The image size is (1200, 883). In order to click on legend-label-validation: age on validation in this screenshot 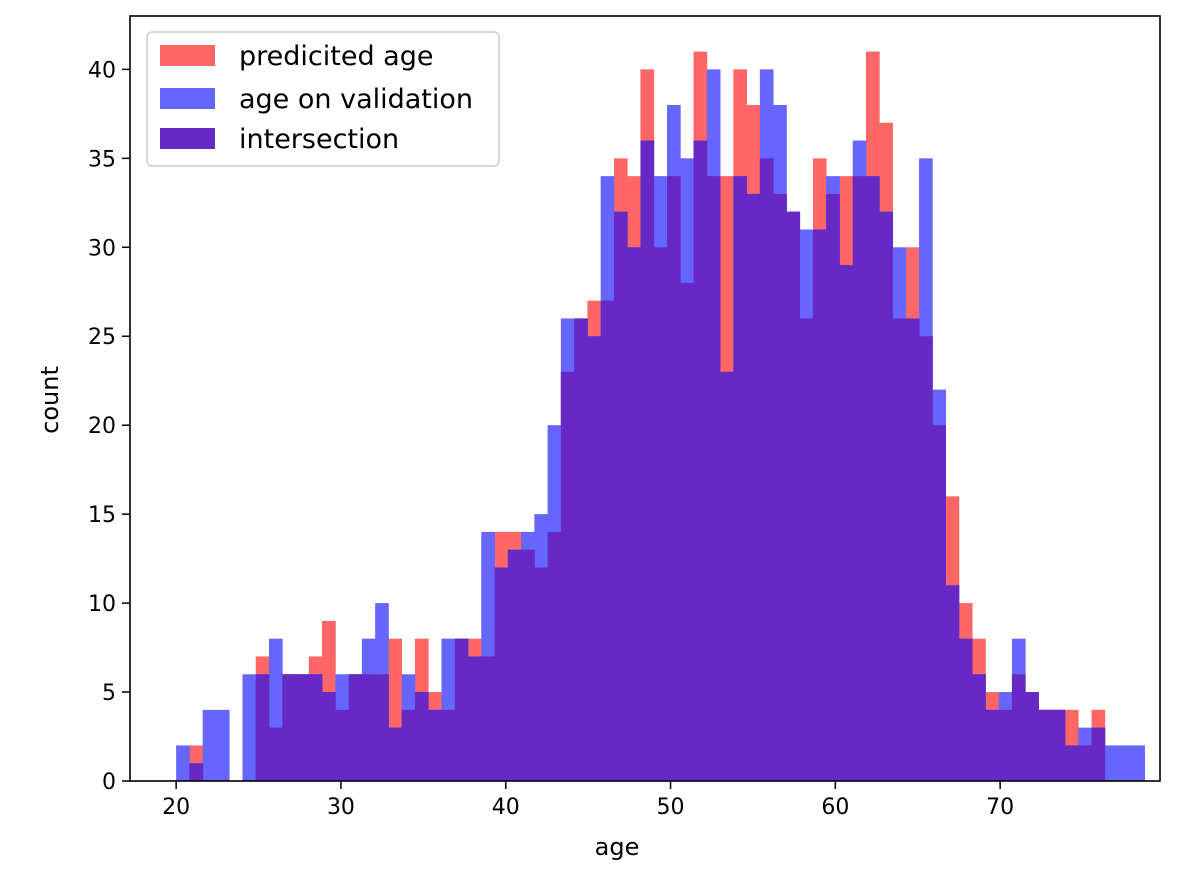, I will do `click(356, 99)`.